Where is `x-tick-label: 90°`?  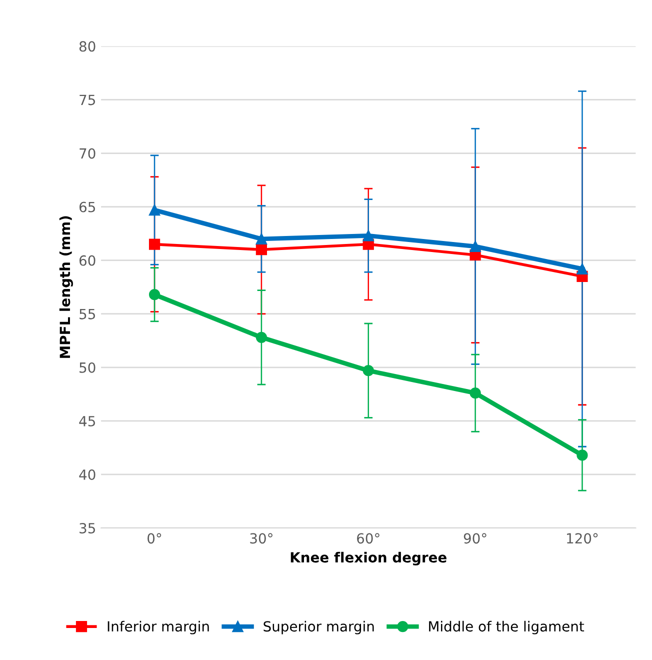 x-tick-label: 90° is located at coordinates (475, 538).